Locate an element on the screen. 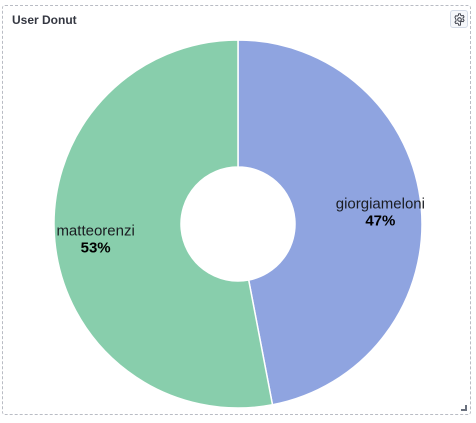 Image resolution: width=476 pixels, height=423 pixels. slice-label-matteorenzi: matteorenzi is located at coordinates (95, 230).